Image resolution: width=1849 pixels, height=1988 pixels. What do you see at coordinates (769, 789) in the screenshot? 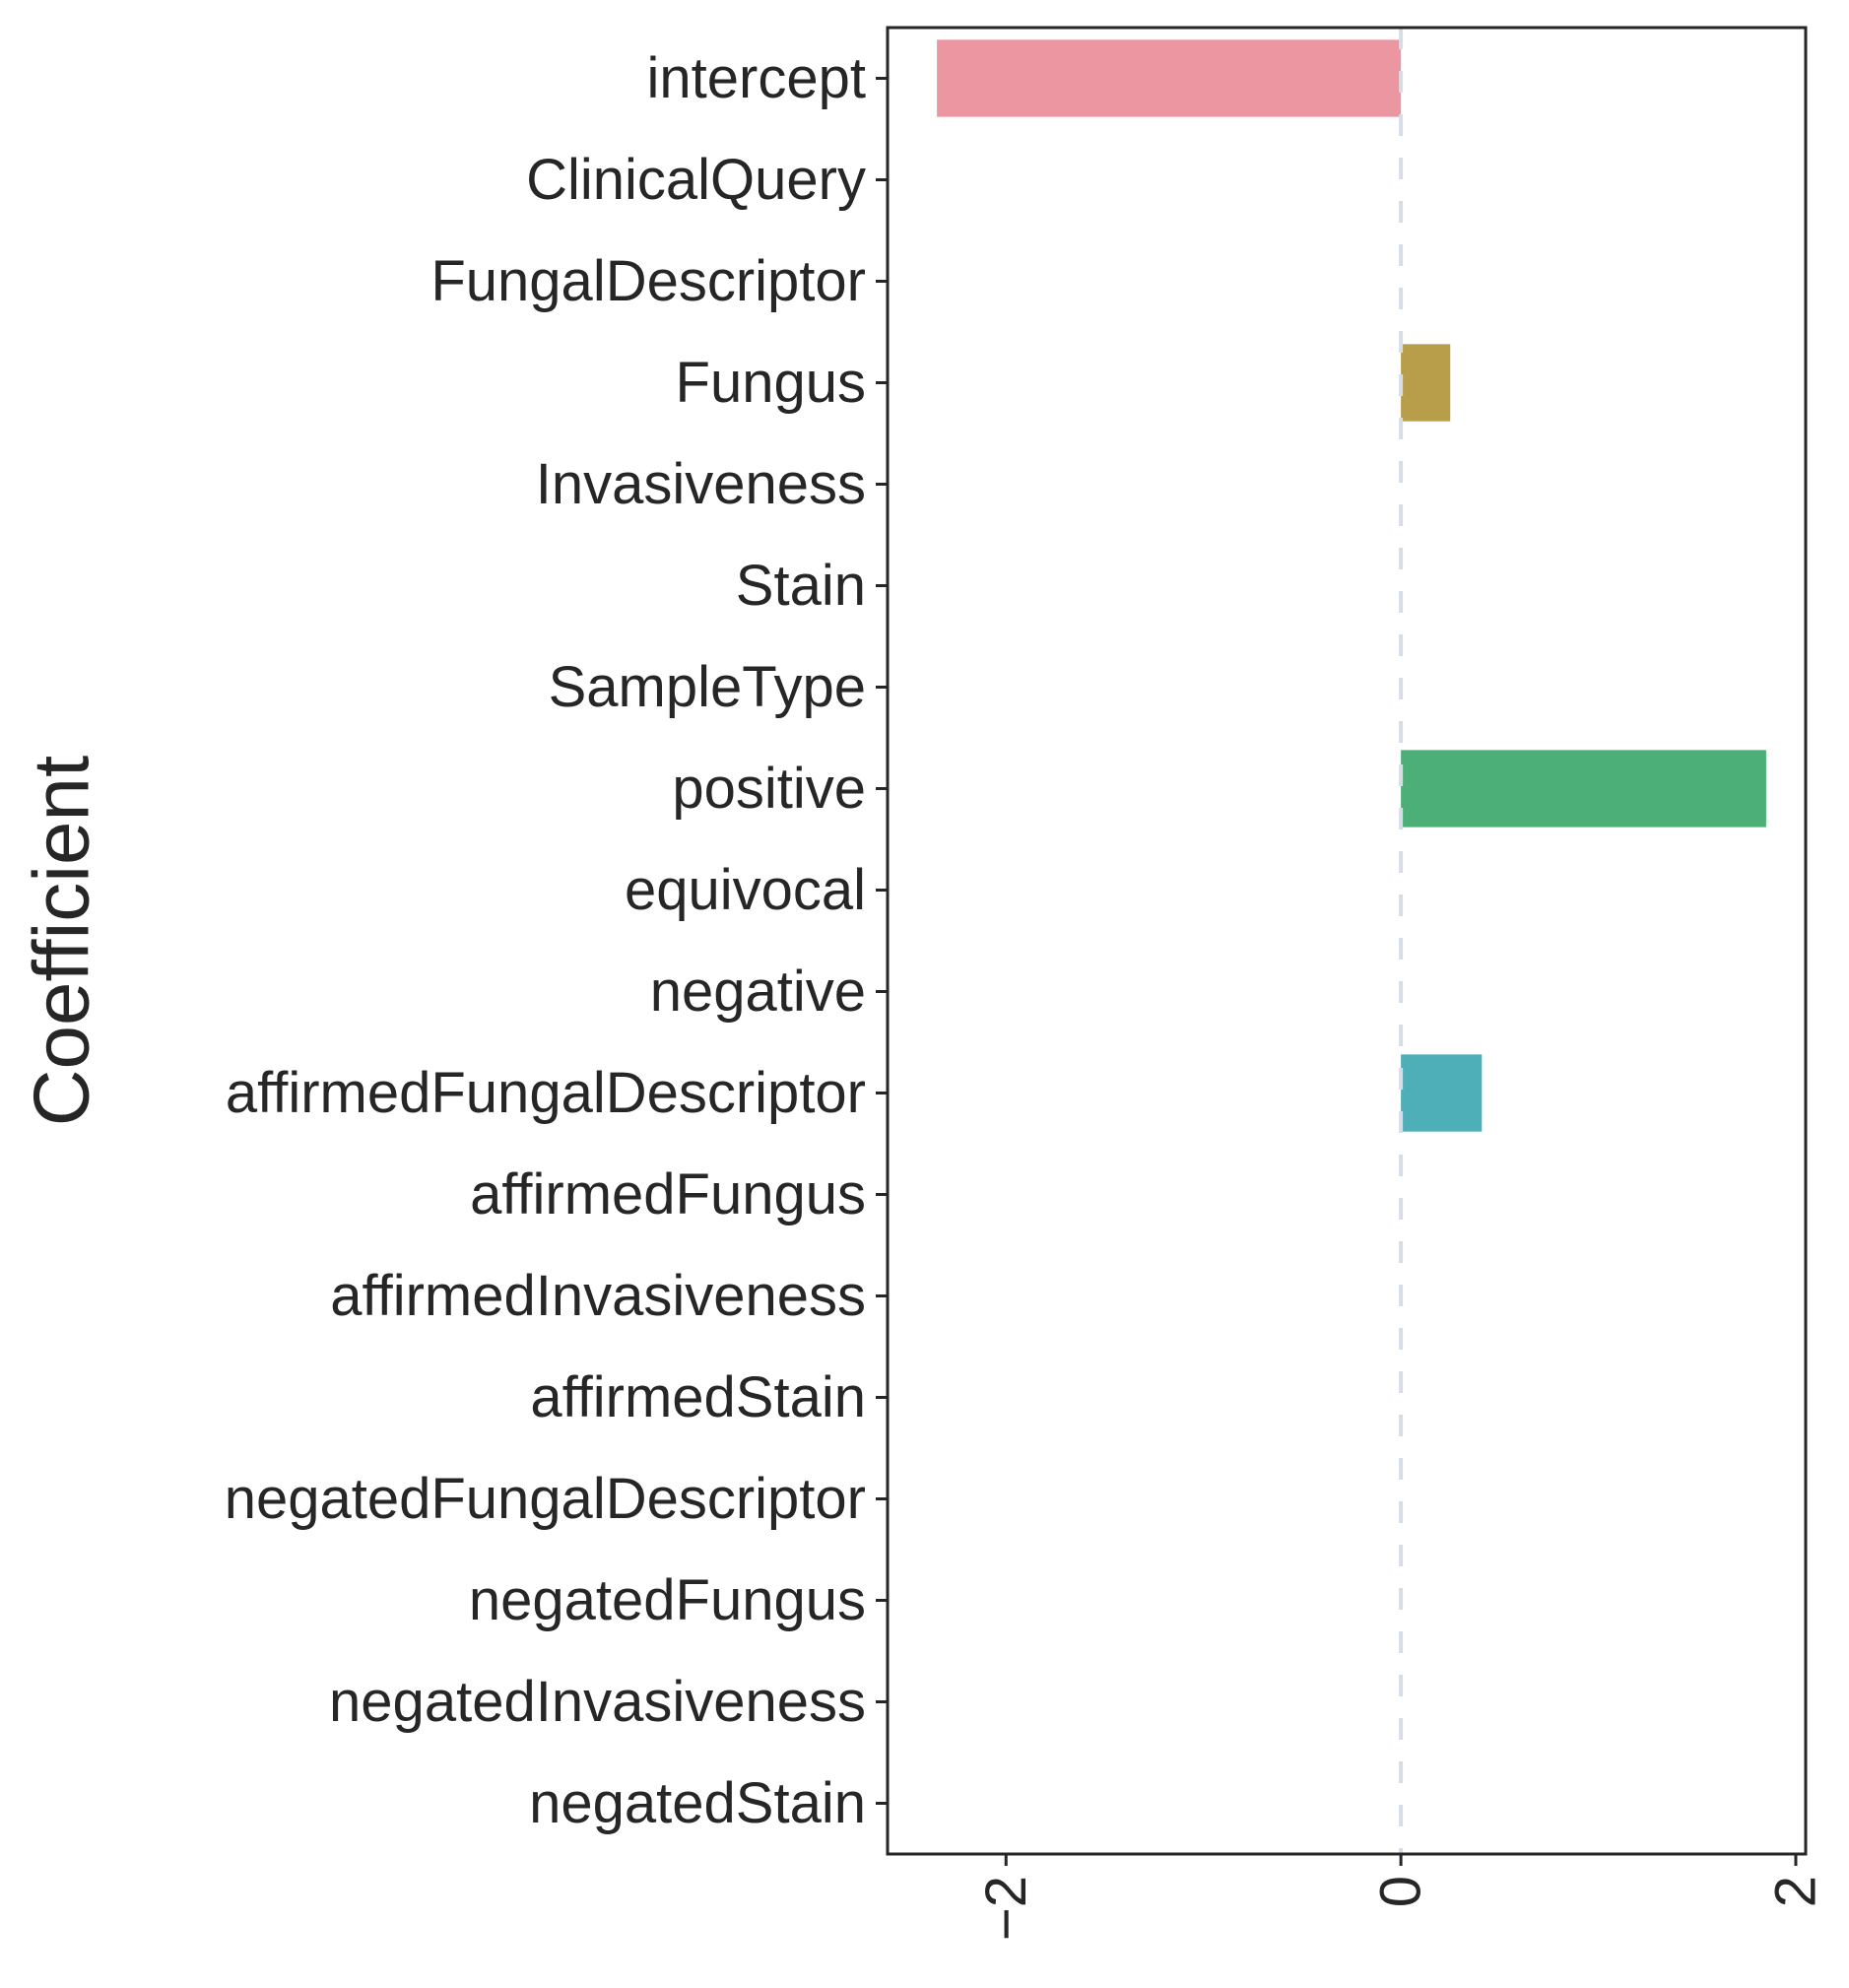
I see `y-tick-label-positive: positive` at bounding box center [769, 789].